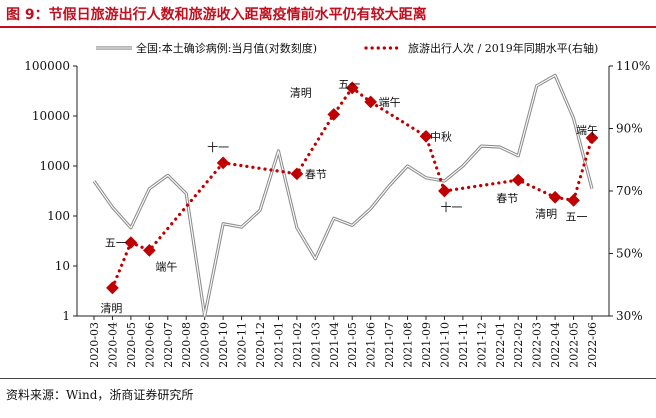 The height and width of the screenshot is (418, 656). Describe the element at coordinates (149, 345) in the screenshot. I see `x-tick-label: 2020-06` at that location.